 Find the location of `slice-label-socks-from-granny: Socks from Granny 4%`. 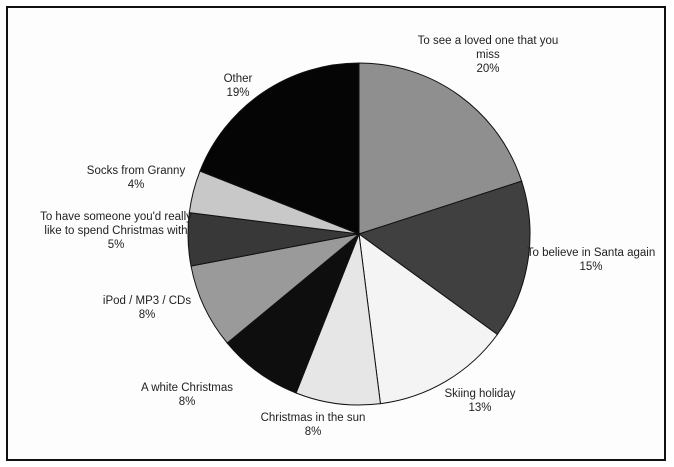

slice-label-socks-from-granny: Socks from Granny 4% is located at coordinates (136, 178).